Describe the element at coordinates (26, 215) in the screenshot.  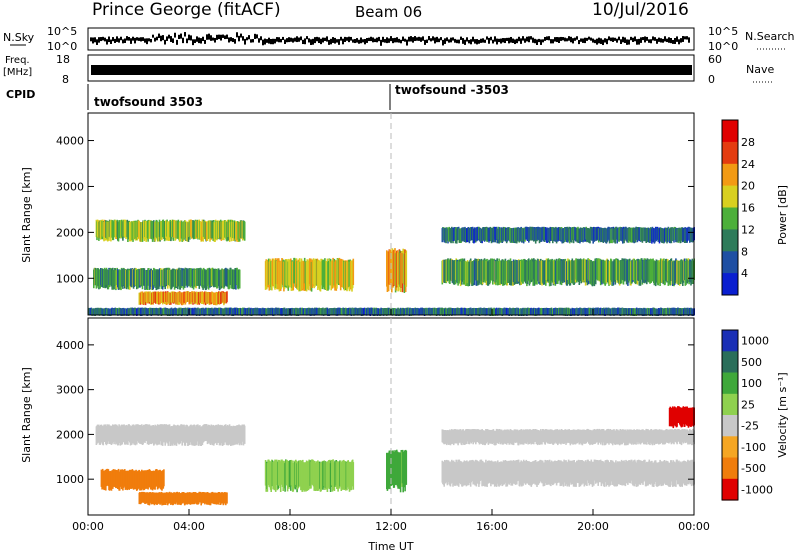
I see `power-ylabel: Slant Range [km]` at that location.